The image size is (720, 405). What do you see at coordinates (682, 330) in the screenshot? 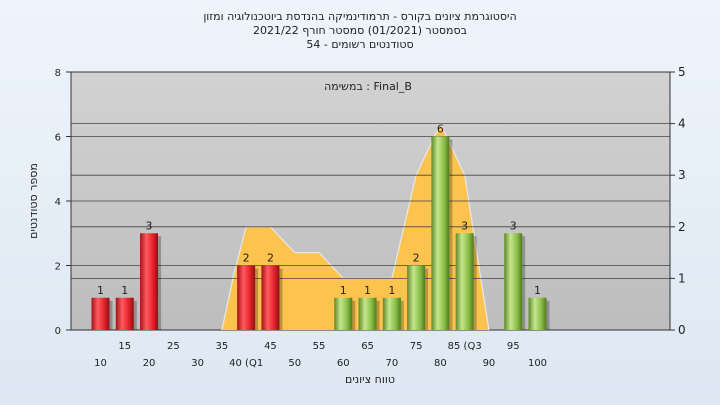
I see `y2-tick-label: 0` at bounding box center [682, 330].